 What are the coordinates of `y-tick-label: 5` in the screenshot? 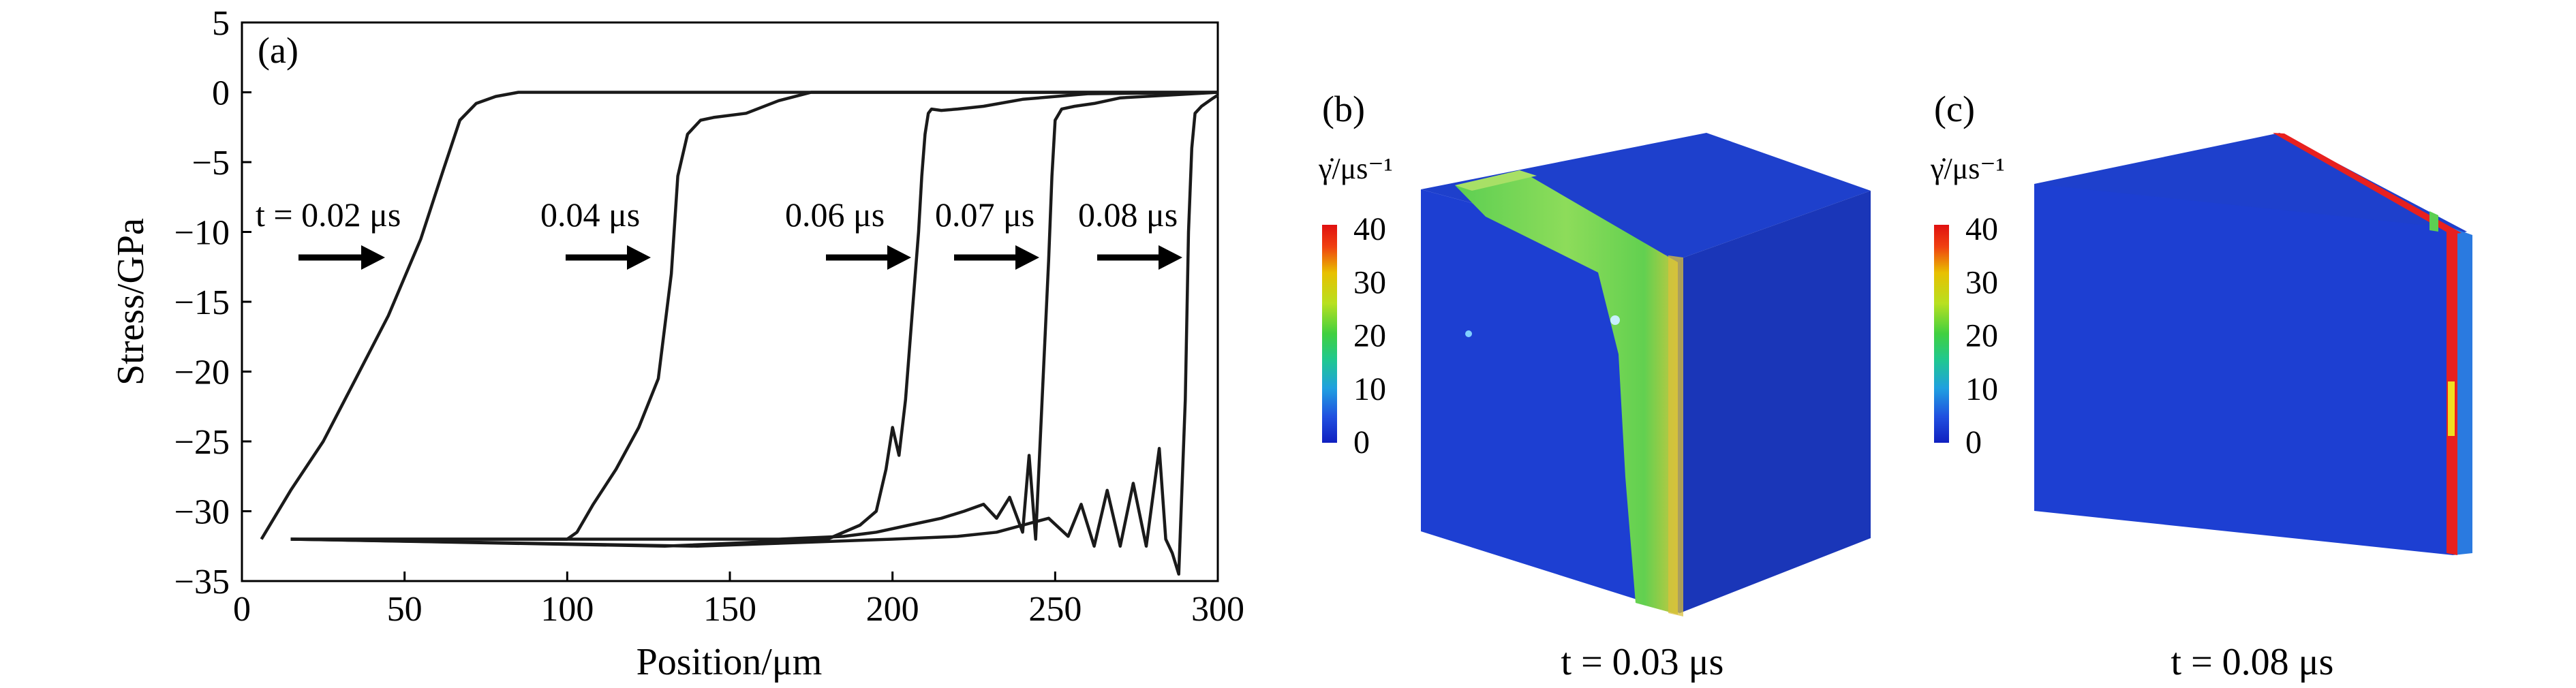 It's located at (221, 24).